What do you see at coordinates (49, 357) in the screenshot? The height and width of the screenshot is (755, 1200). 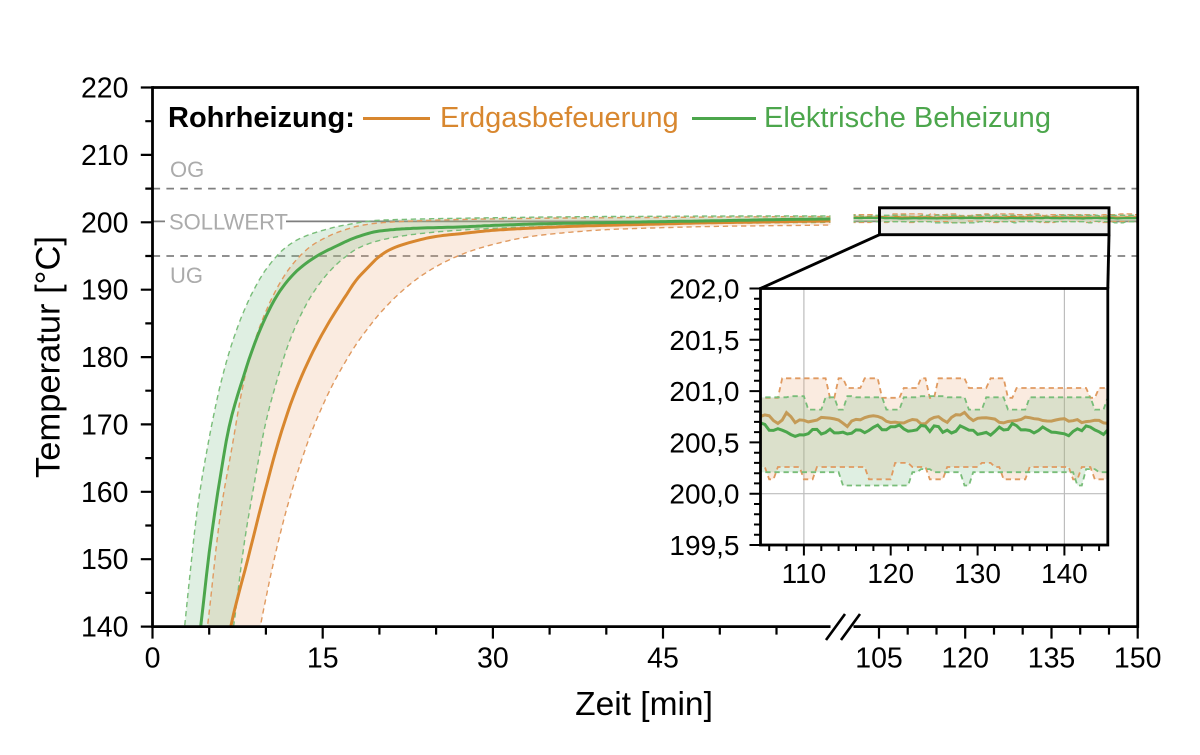 I see `svg-text: Temperatur [°C]` at bounding box center [49, 357].